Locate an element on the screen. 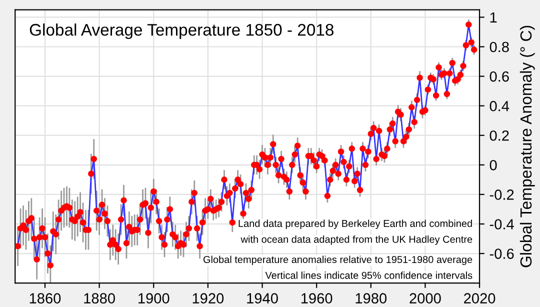  x-tick-label: 1860 is located at coordinates (45, 298).